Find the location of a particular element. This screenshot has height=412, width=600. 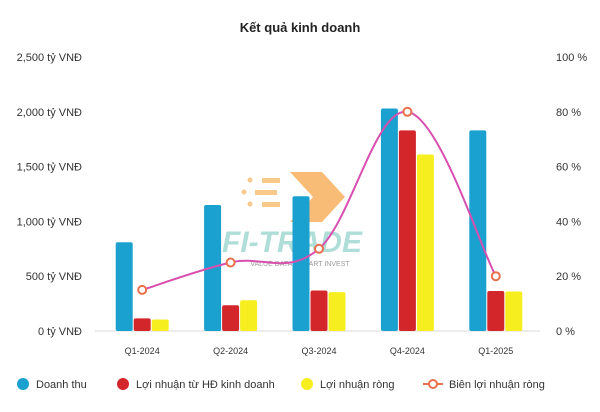

watermark-brand: FI-TRADE is located at coordinates (292, 242).